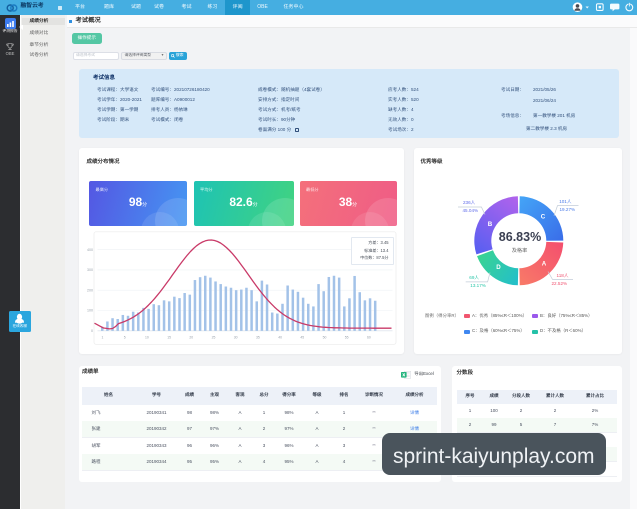 The width and height of the screenshot is (637, 509). What do you see at coordinates (324, 338) in the screenshot?
I see `svg-text: 50` at bounding box center [324, 338].